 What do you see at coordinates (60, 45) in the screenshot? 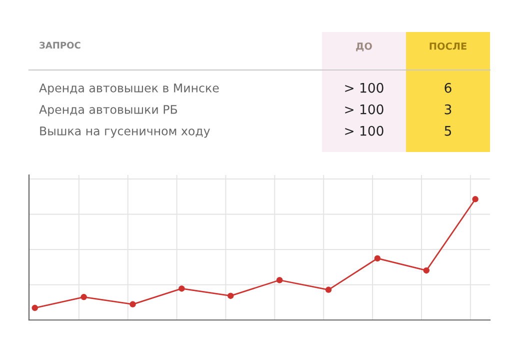
I see `text: ЗАПРОС` at bounding box center [60, 45].